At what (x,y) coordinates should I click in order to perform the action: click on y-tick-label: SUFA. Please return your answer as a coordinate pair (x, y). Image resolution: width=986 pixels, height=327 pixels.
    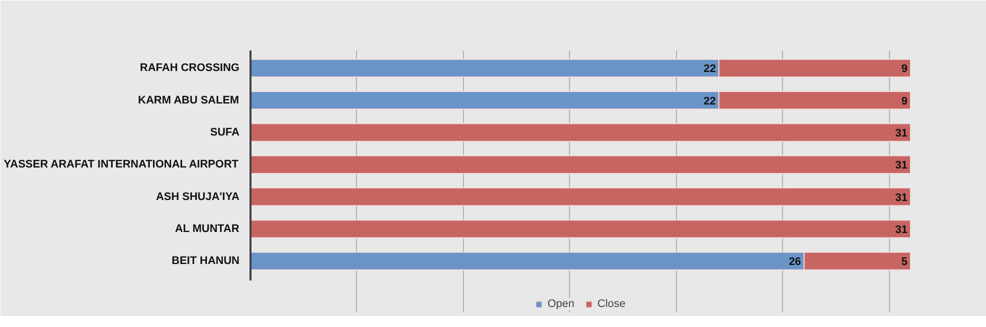
    Looking at the image, I should click on (225, 132).